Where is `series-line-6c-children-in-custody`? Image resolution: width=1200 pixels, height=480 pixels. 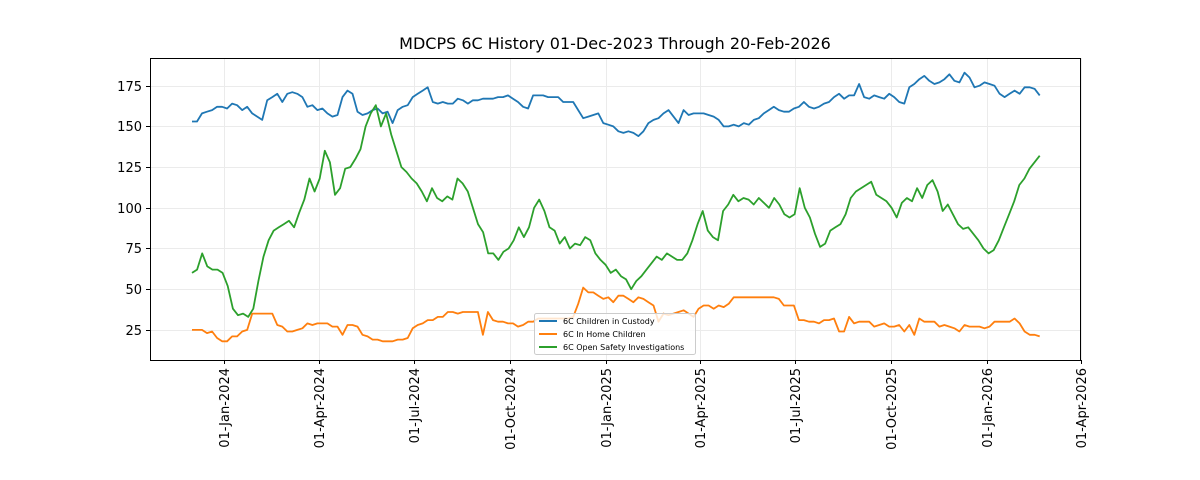 series-line-6c-children-in-custody is located at coordinates (616, 104).